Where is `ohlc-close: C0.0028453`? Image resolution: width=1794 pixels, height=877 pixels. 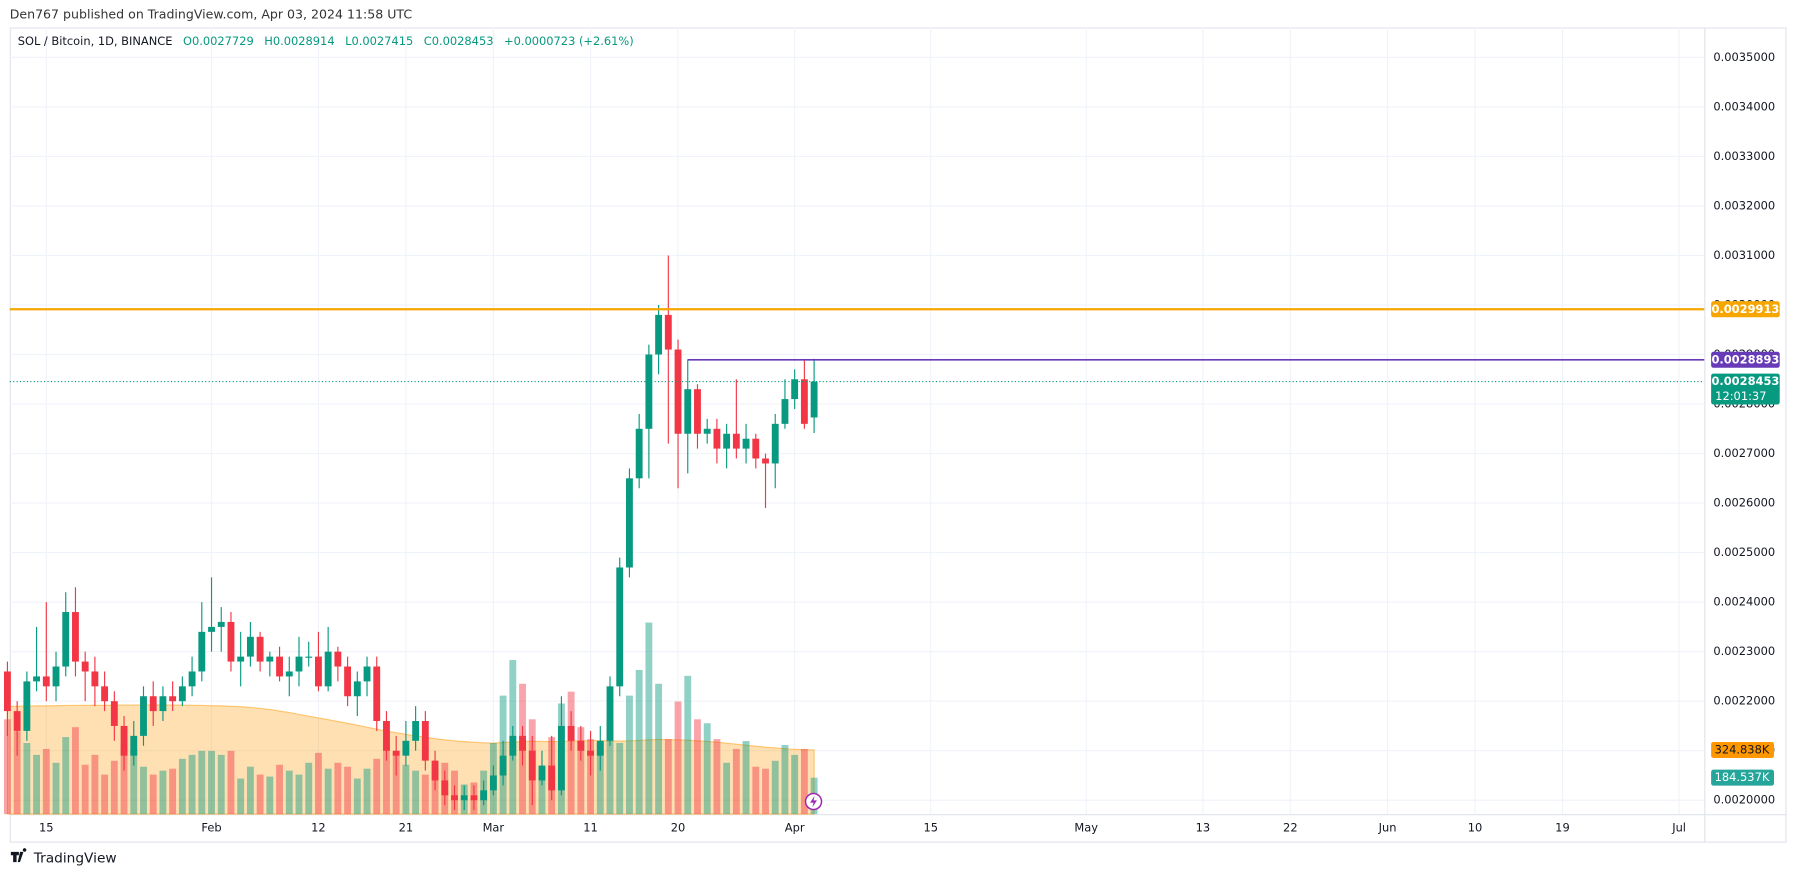 ohlc-close: C0.0028453 is located at coordinates (459, 41).